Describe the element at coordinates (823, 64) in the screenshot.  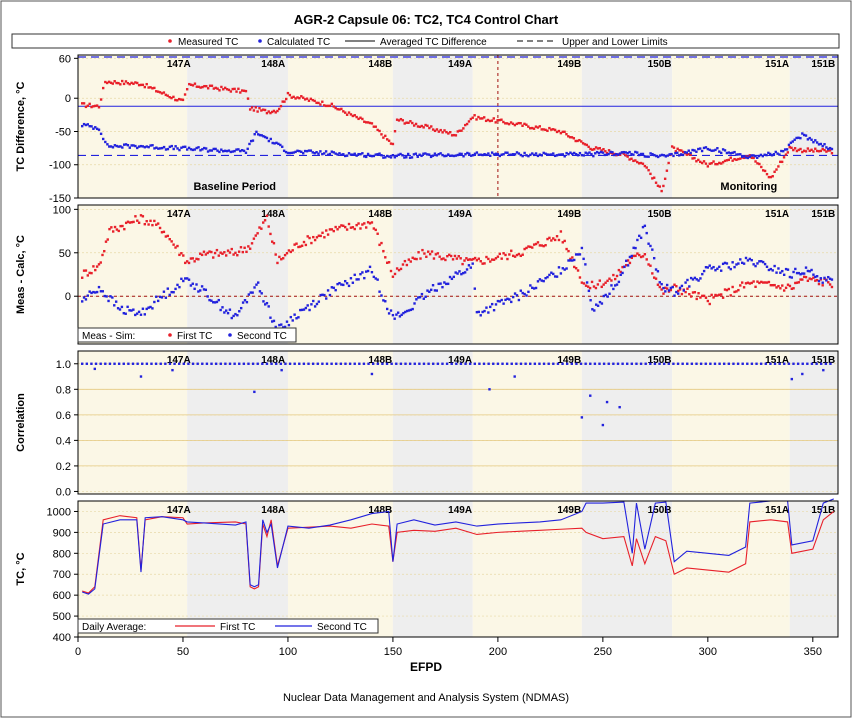
I see `cycle-label: 151B` at that location.